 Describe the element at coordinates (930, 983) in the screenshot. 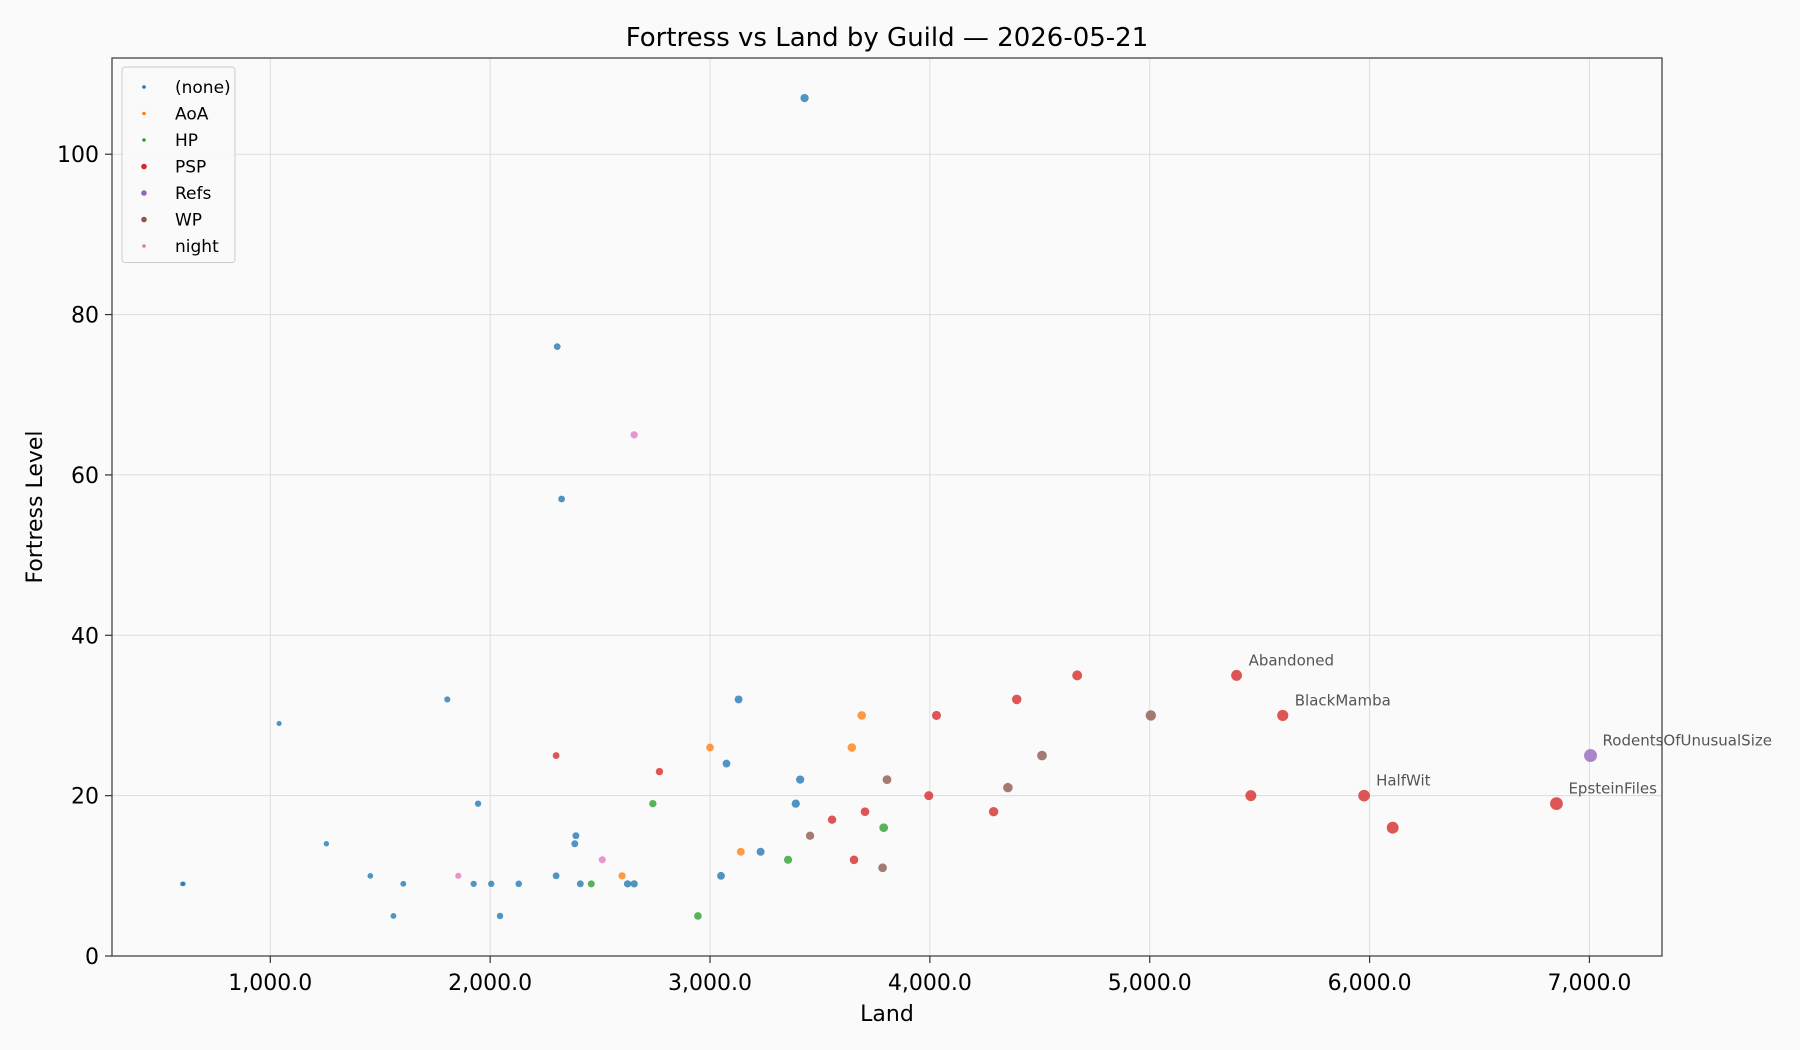

I see `x-tick-label: 4,000.0` at that location.